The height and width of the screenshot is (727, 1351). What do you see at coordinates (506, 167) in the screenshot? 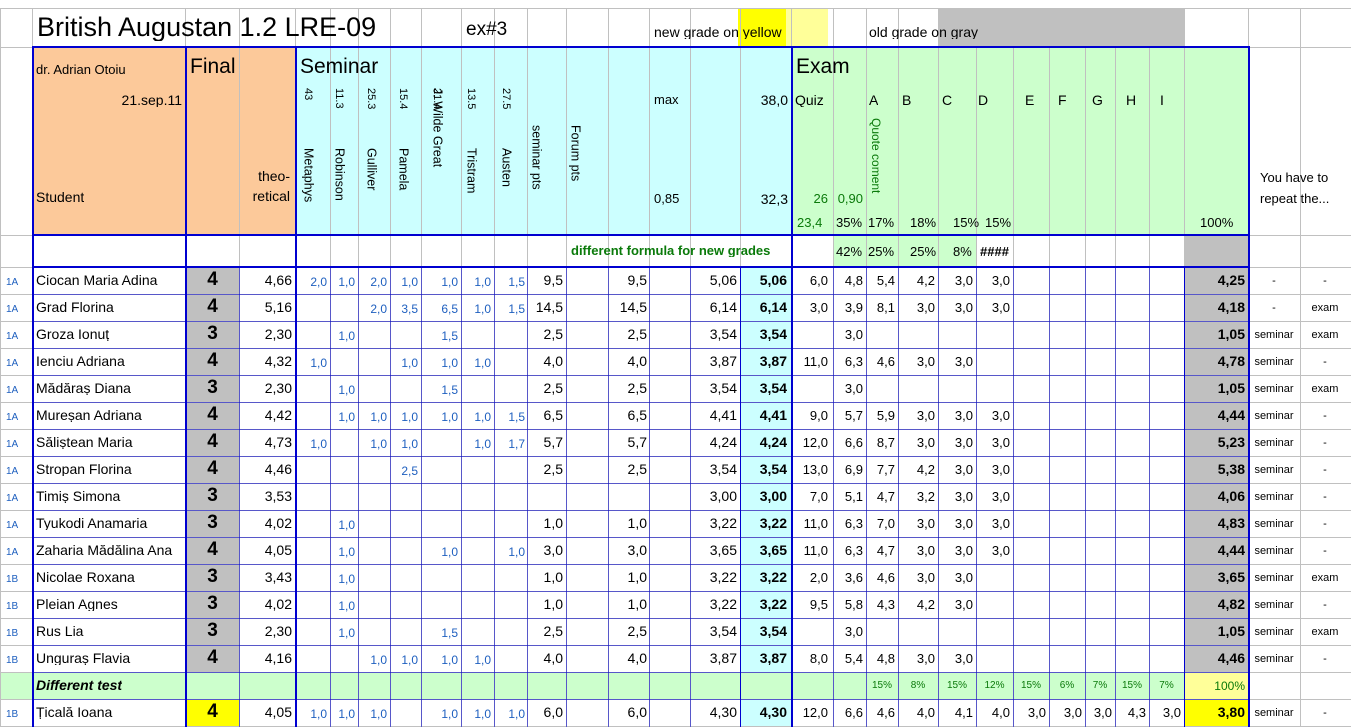
I see `seminar-col-7-name: Austen` at bounding box center [506, 167].